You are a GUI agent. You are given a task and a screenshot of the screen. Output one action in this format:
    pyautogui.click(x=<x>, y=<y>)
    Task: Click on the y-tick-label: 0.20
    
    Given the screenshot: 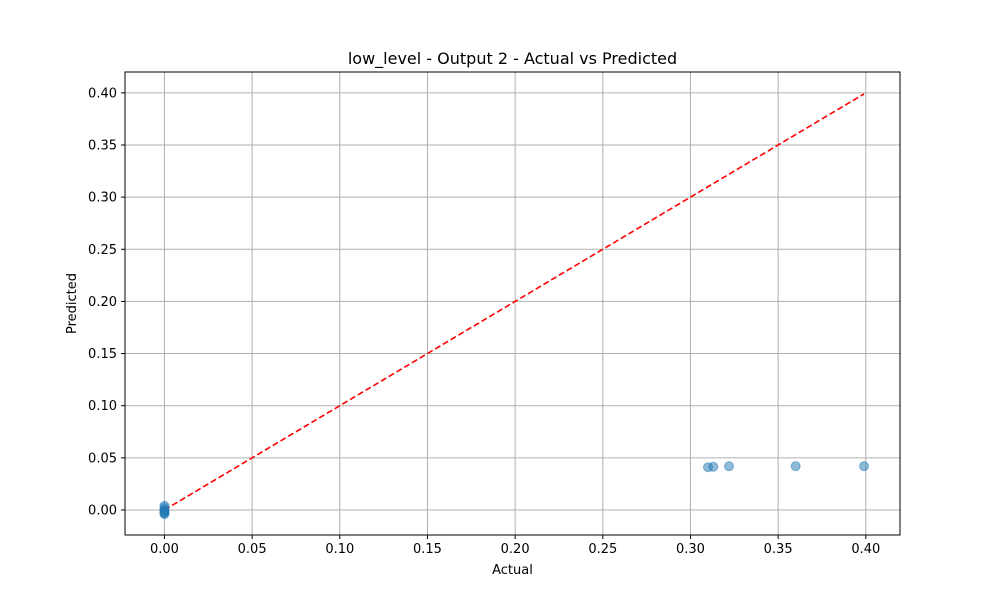 What is the action you would take?
    pyautogui.click(x=102, y=302)
    